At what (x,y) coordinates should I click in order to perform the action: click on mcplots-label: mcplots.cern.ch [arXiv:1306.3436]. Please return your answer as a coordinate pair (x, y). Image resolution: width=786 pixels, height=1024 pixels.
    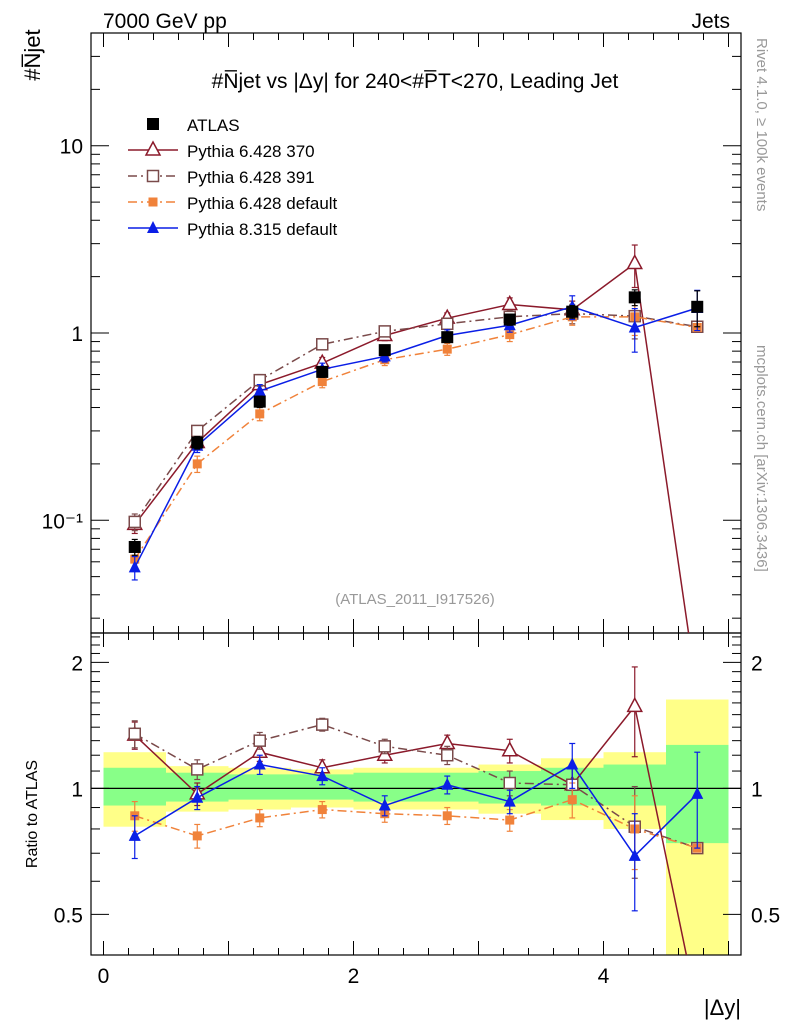
    Looking at the image, I should click on (761, 458).